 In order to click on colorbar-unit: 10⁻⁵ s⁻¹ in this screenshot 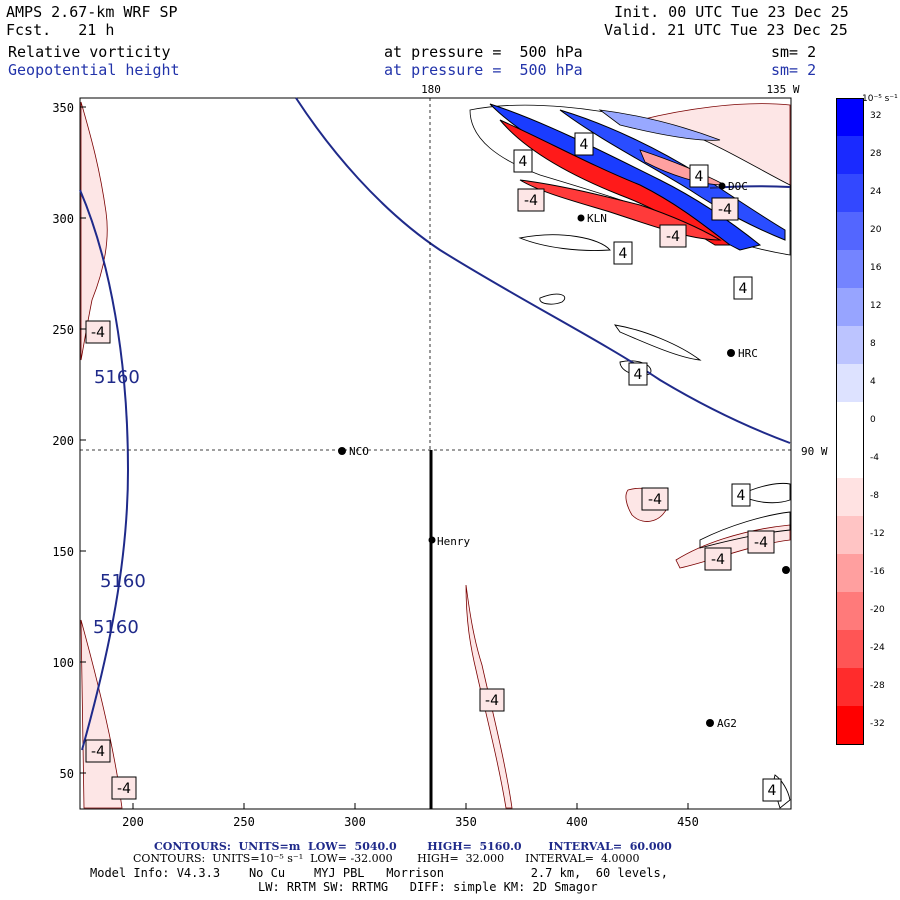, I will do `click(880, 99)`.